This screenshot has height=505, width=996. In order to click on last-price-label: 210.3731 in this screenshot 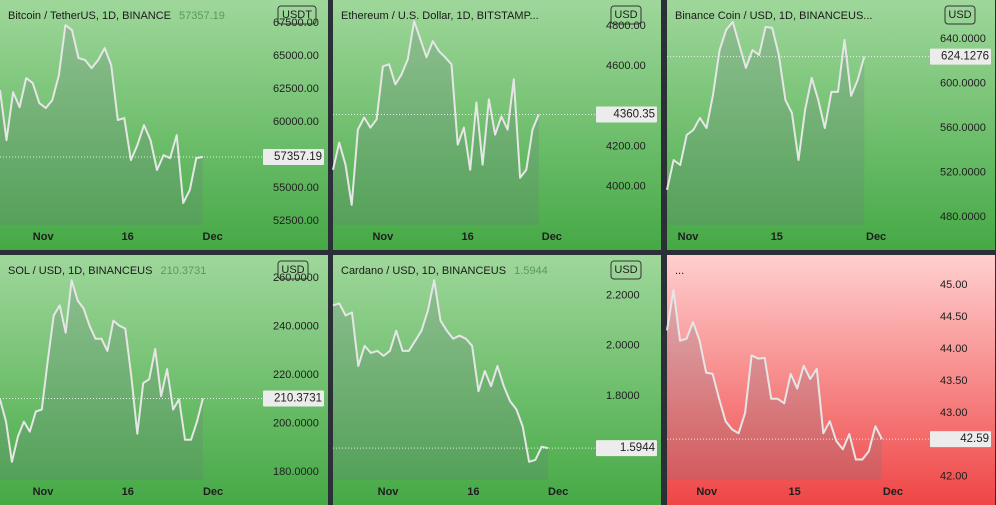, I will do `click(298, 398)`.